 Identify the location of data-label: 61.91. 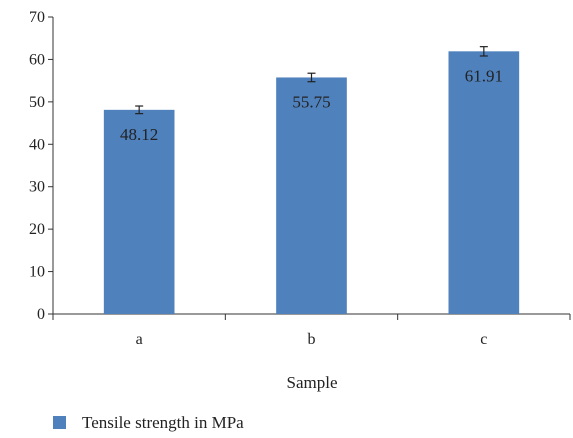
(484, 75).